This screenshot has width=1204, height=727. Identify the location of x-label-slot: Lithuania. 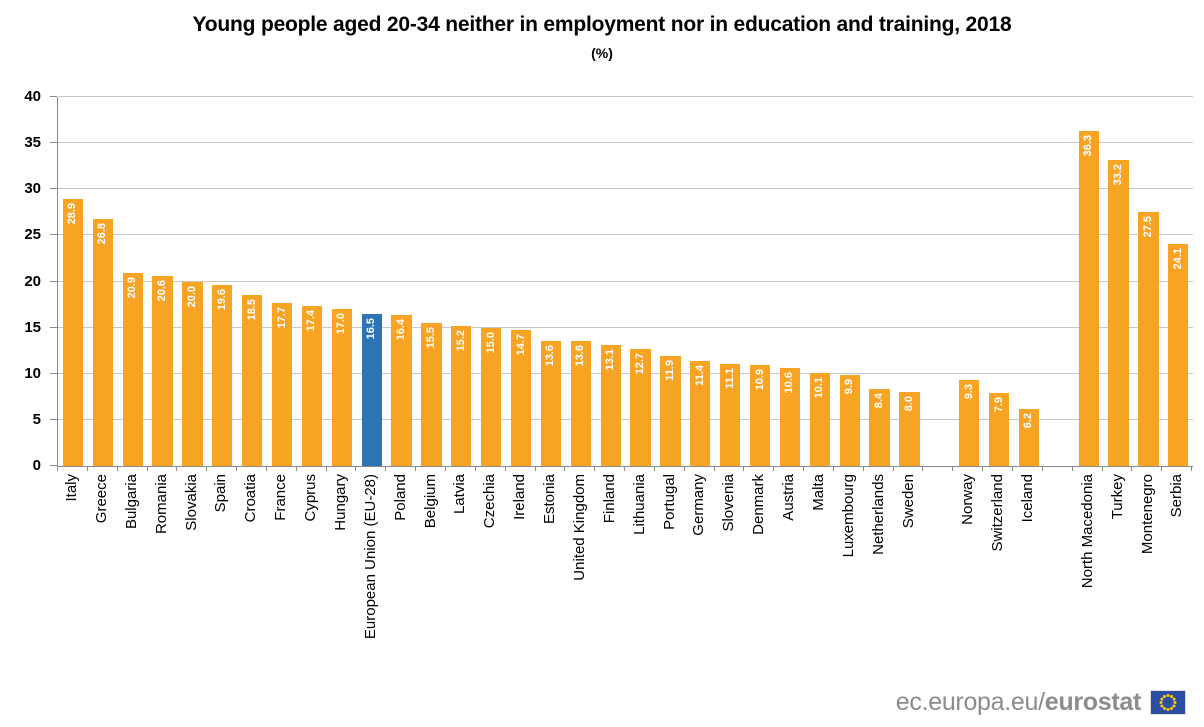
(640, 570).